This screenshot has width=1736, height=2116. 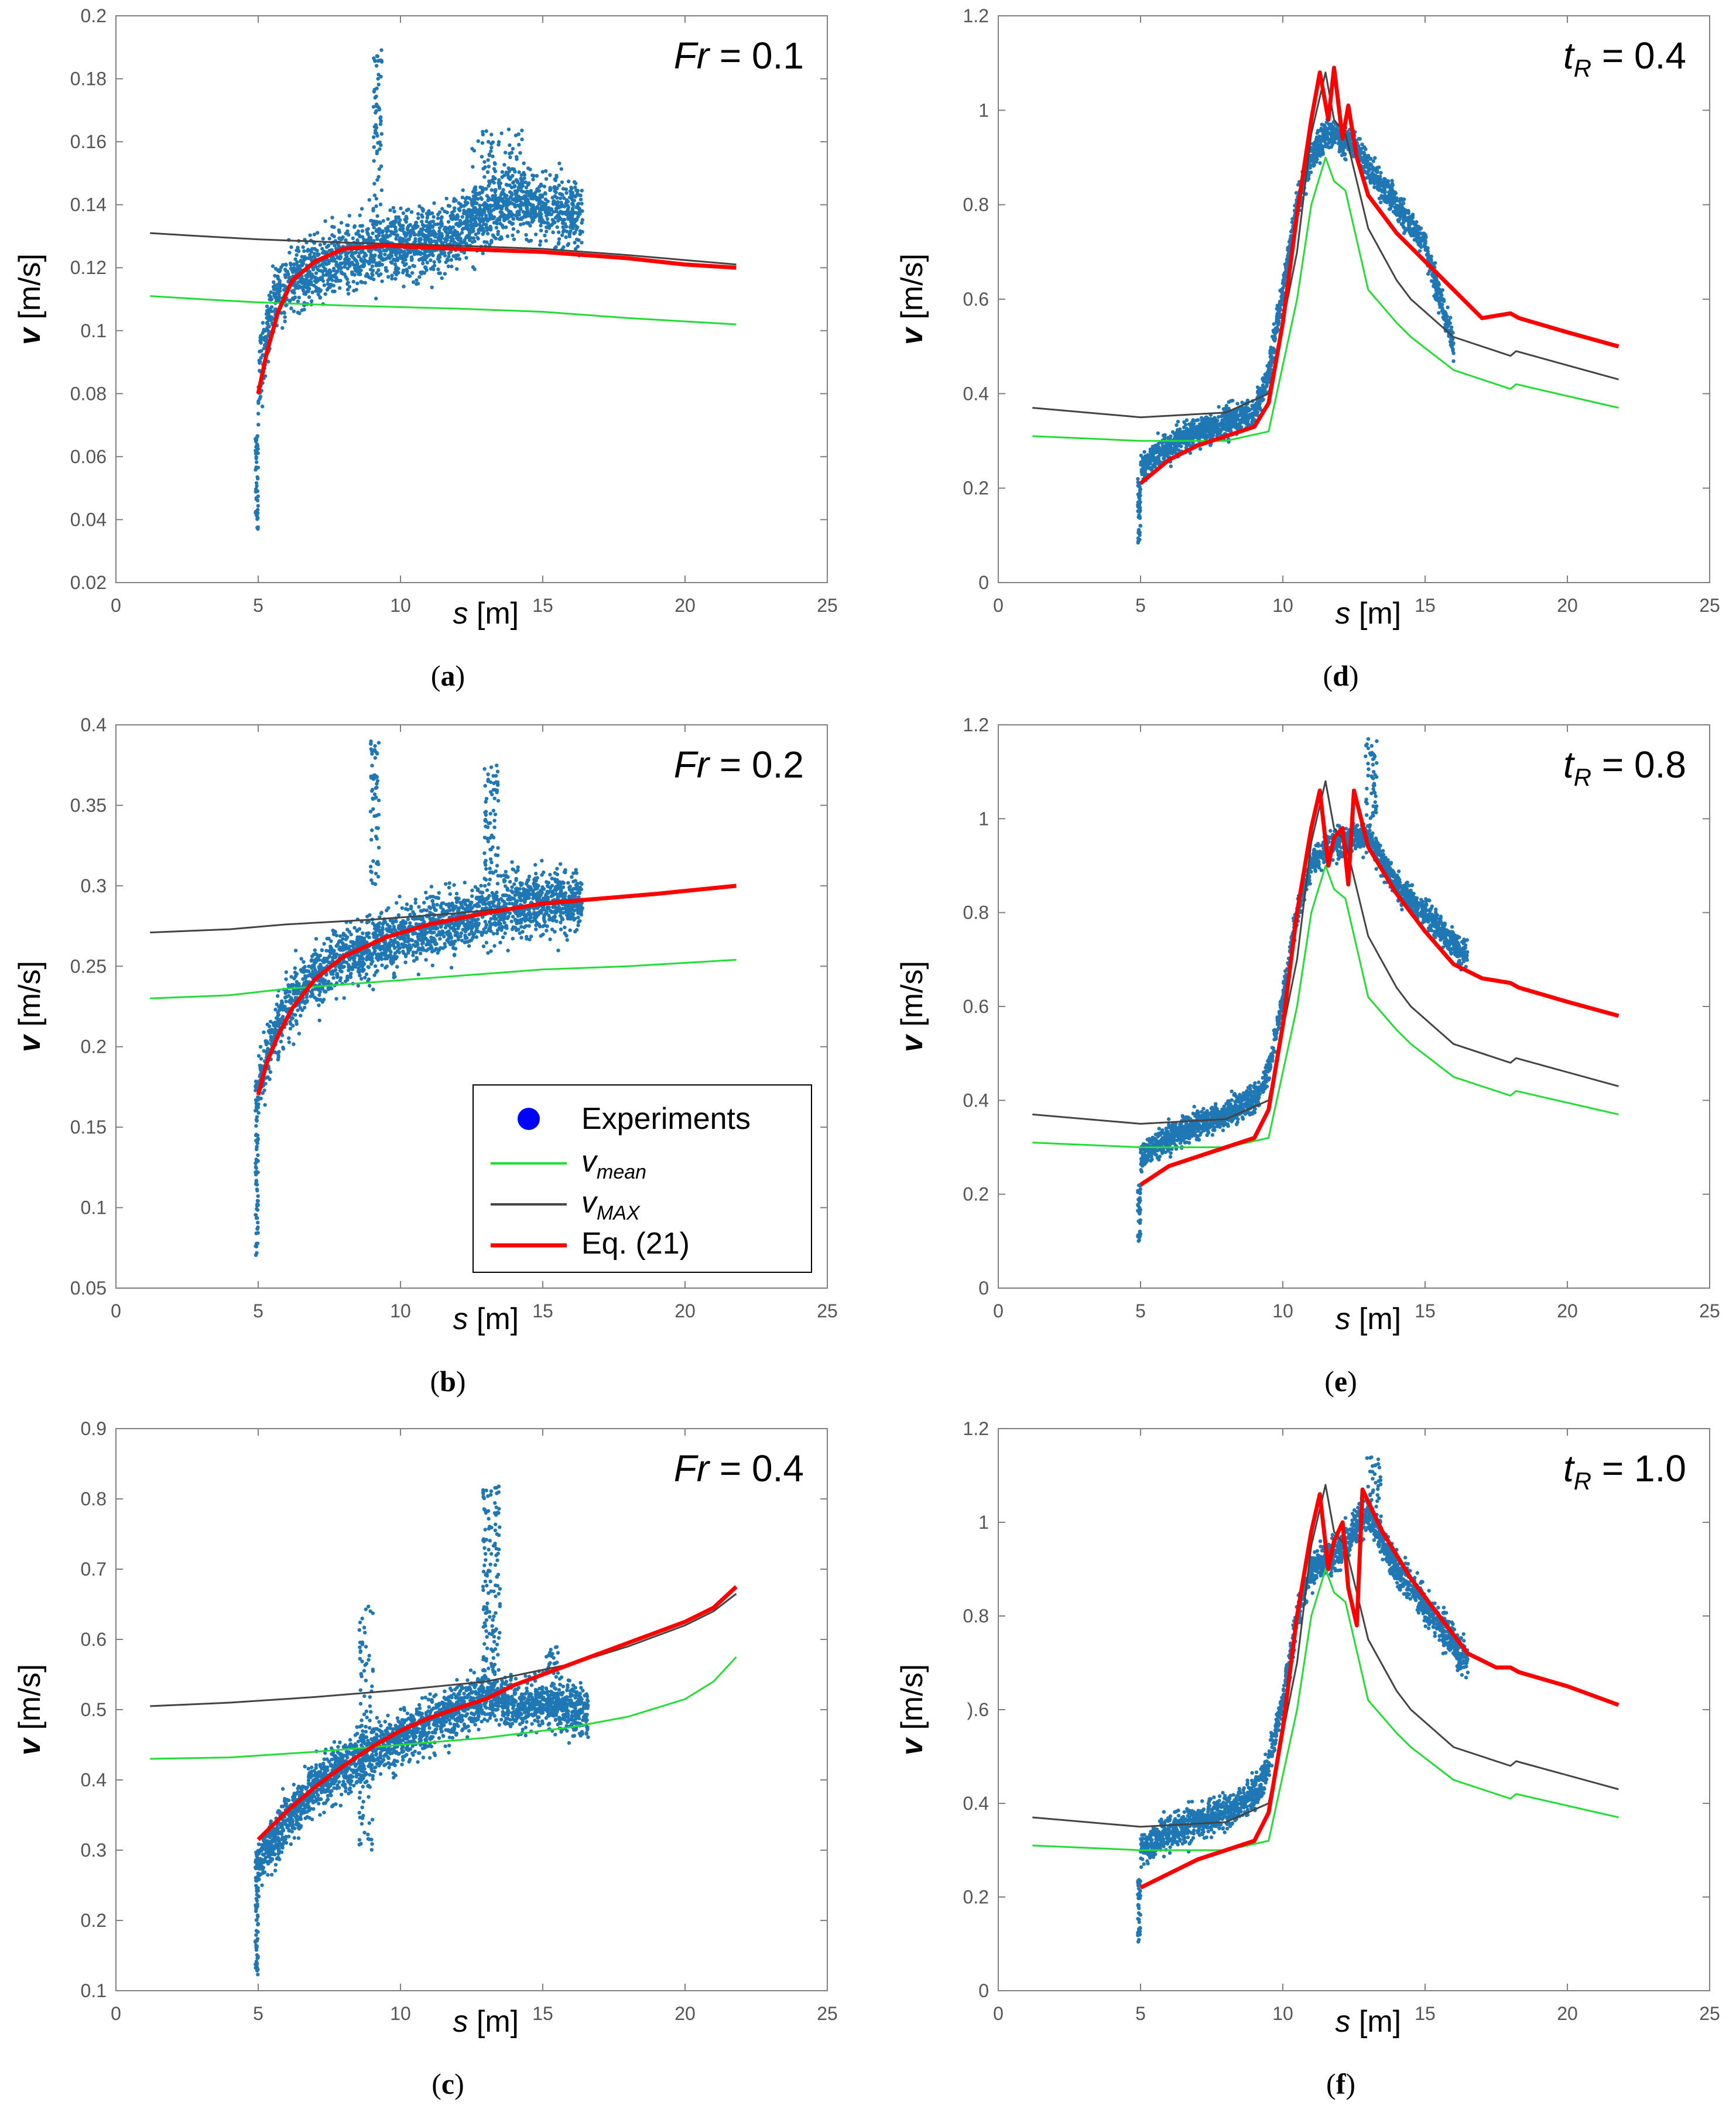 What do you see at coordinates (94, 15) in the screenshot?
I see `y-tick-label-a-9: 0.2` at bounding box center [94, 15].